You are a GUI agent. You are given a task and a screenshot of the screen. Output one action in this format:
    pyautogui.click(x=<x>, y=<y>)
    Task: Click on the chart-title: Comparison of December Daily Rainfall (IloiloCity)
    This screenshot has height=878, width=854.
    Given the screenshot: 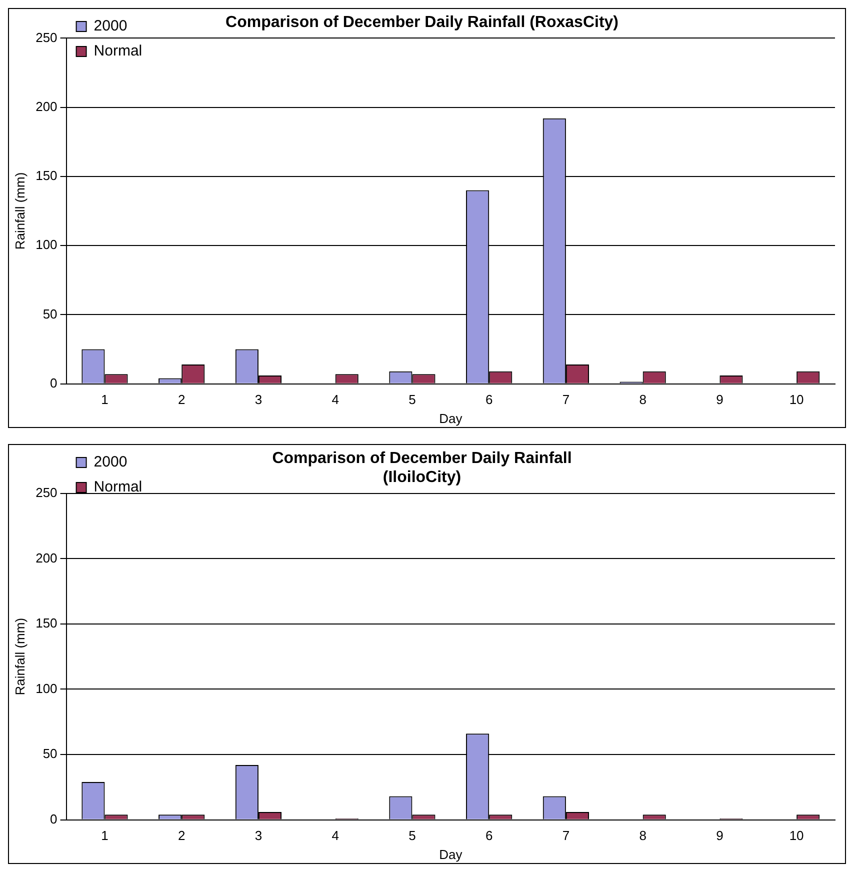 What is the action you would take?
    pyautogui.click(x=422, y=468)
    